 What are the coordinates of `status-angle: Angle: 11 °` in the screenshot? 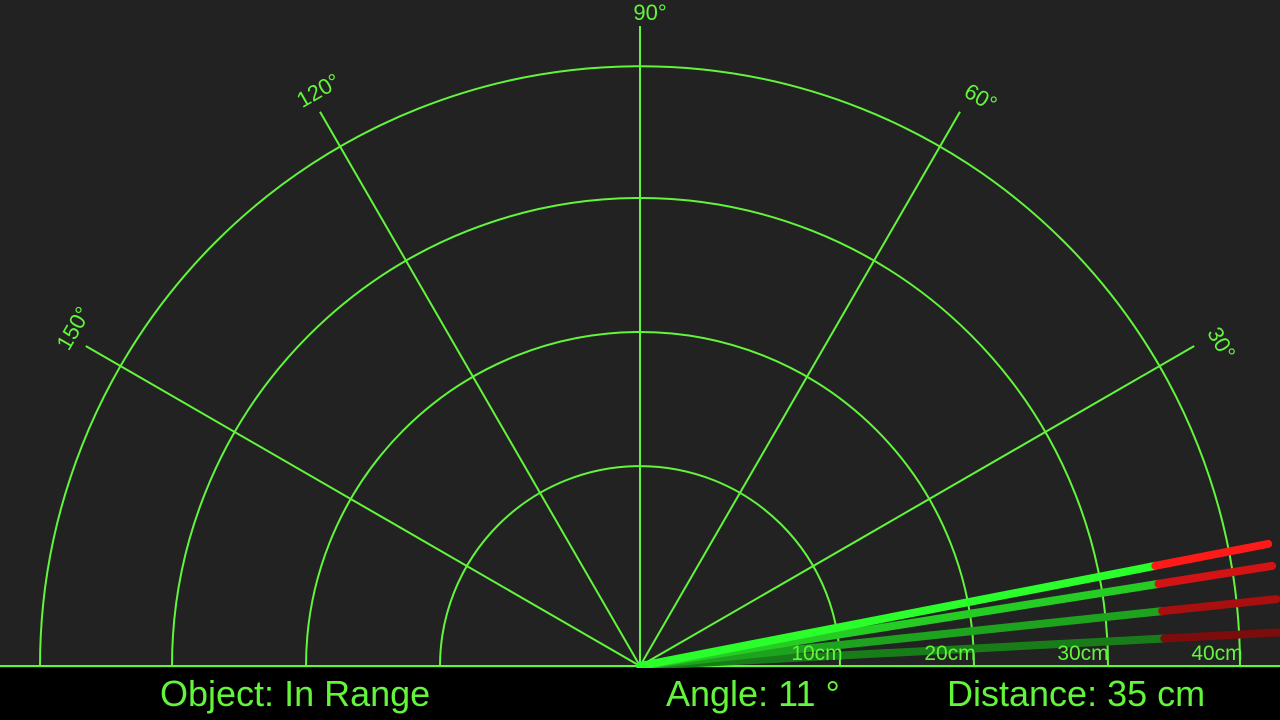 It's located at (753, 694).